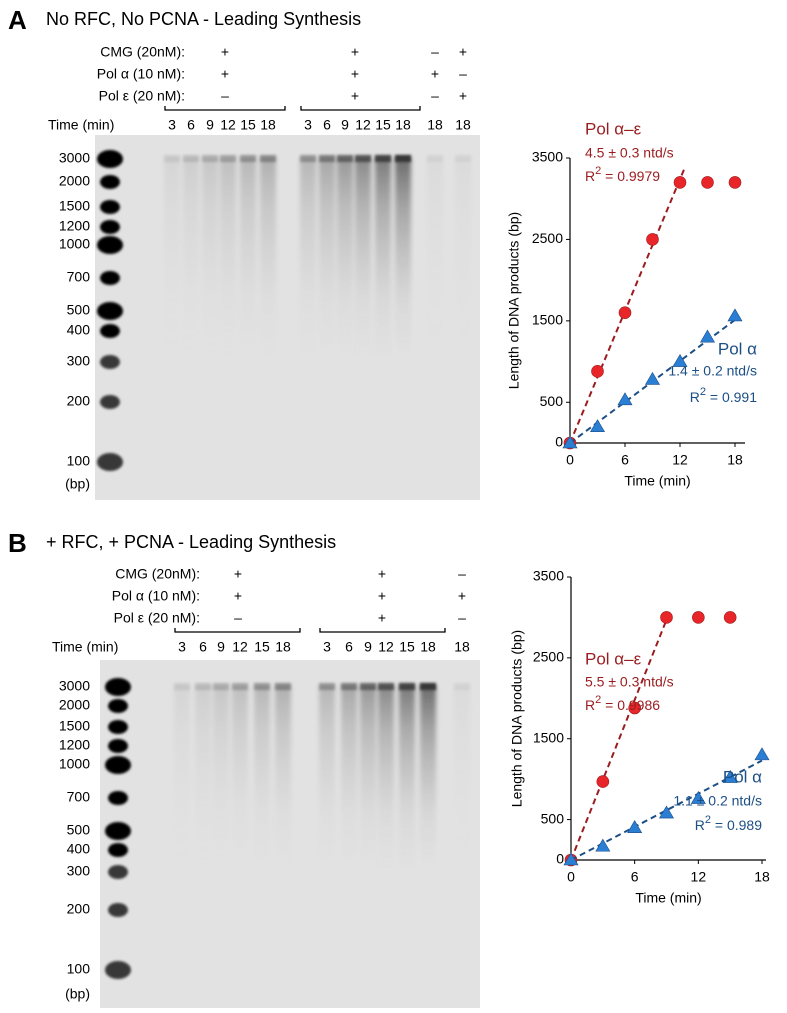  I want to click on fit-r2: R2 = 0.991, so click(723, 395).